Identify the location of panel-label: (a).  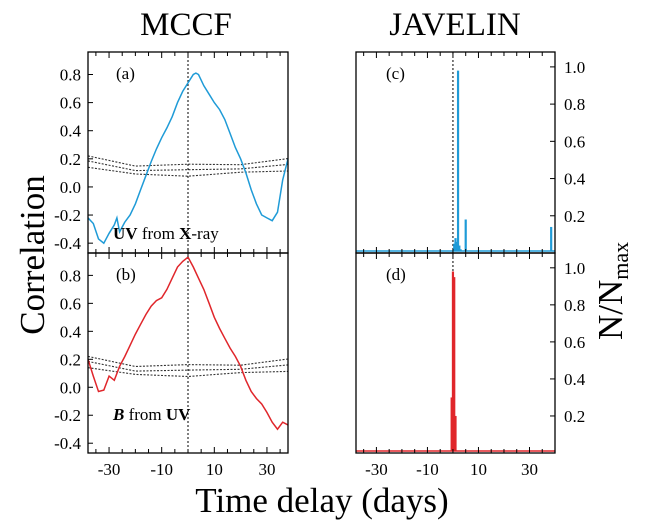
(125, 73).